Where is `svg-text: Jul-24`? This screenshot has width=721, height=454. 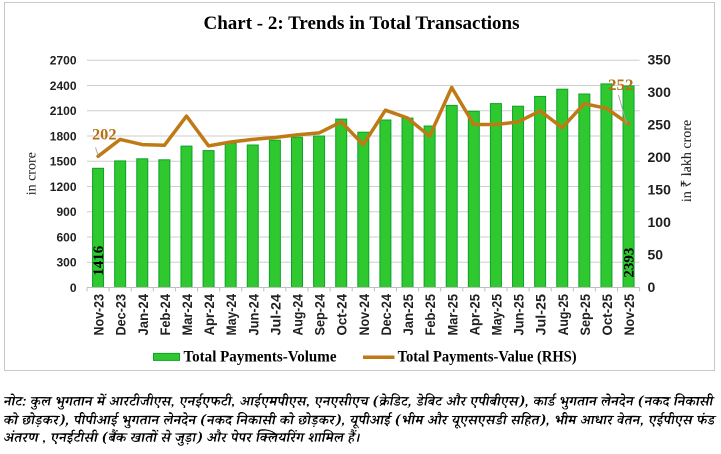 svg-text: Jul-24 is located at coordinates (275, 315).